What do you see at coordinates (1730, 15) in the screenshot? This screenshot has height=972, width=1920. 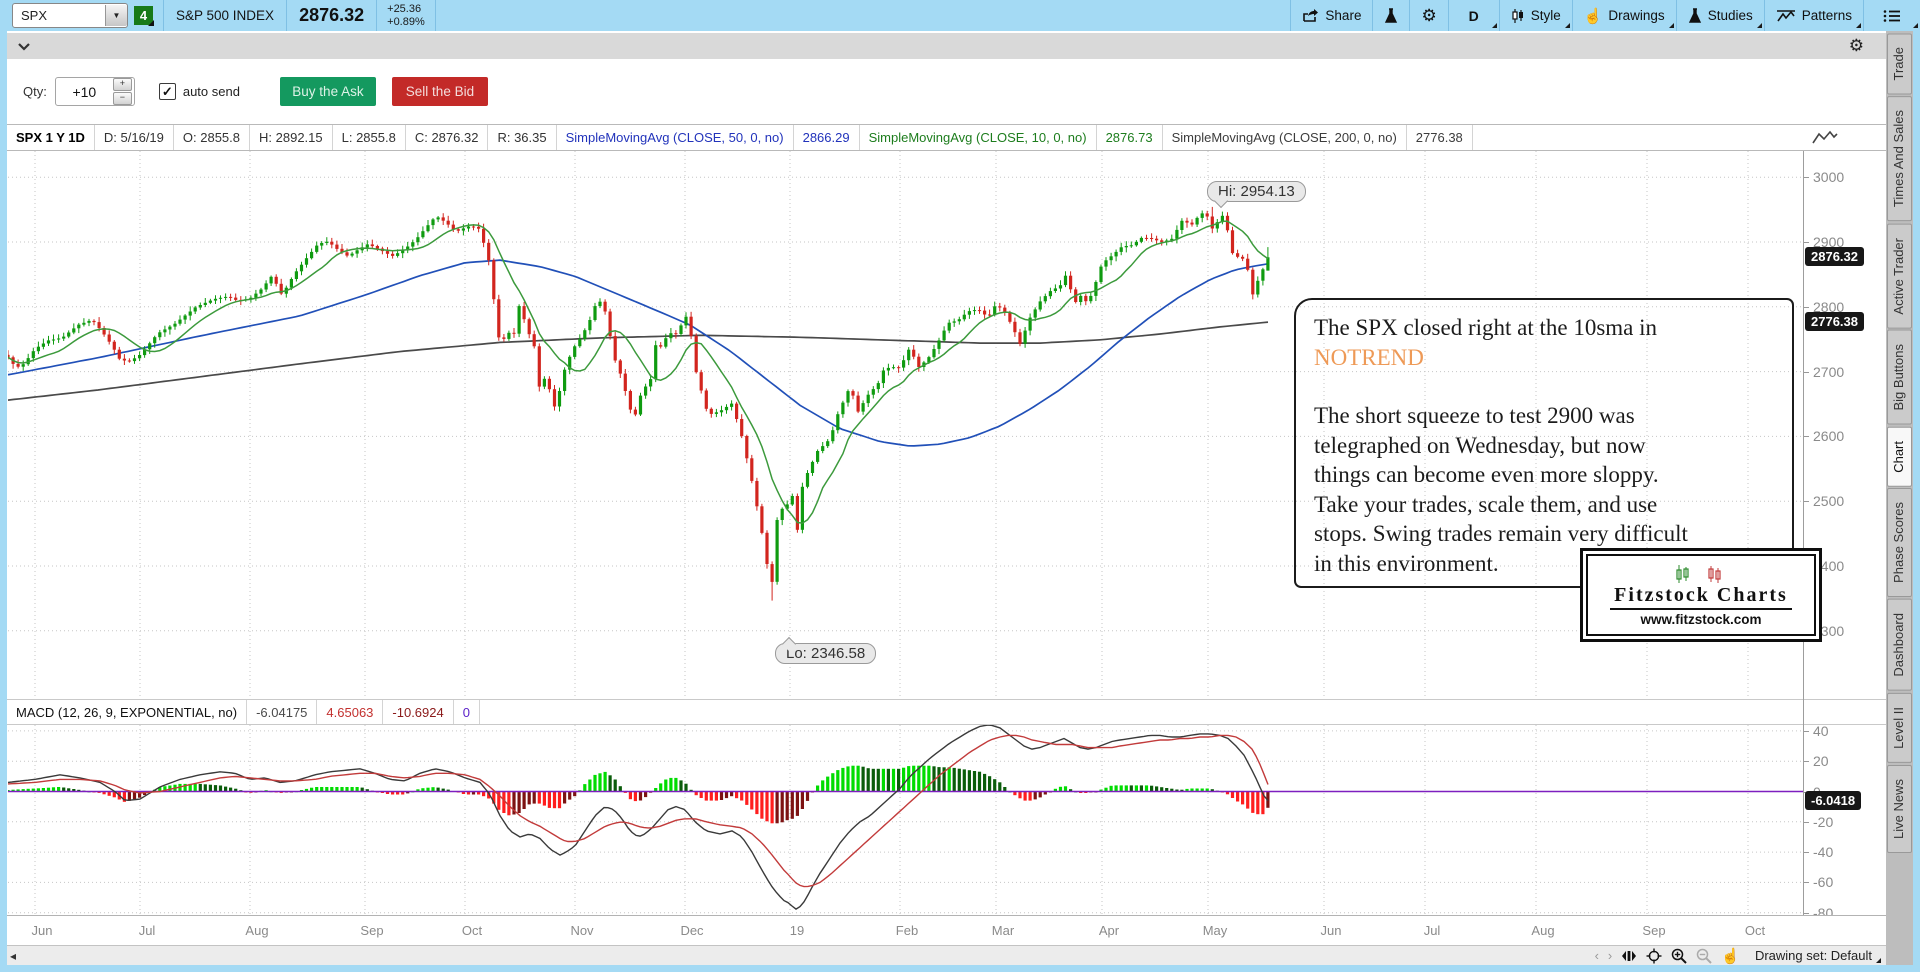 I see `studies-label: Studies` at bounding box center [1730, 15].